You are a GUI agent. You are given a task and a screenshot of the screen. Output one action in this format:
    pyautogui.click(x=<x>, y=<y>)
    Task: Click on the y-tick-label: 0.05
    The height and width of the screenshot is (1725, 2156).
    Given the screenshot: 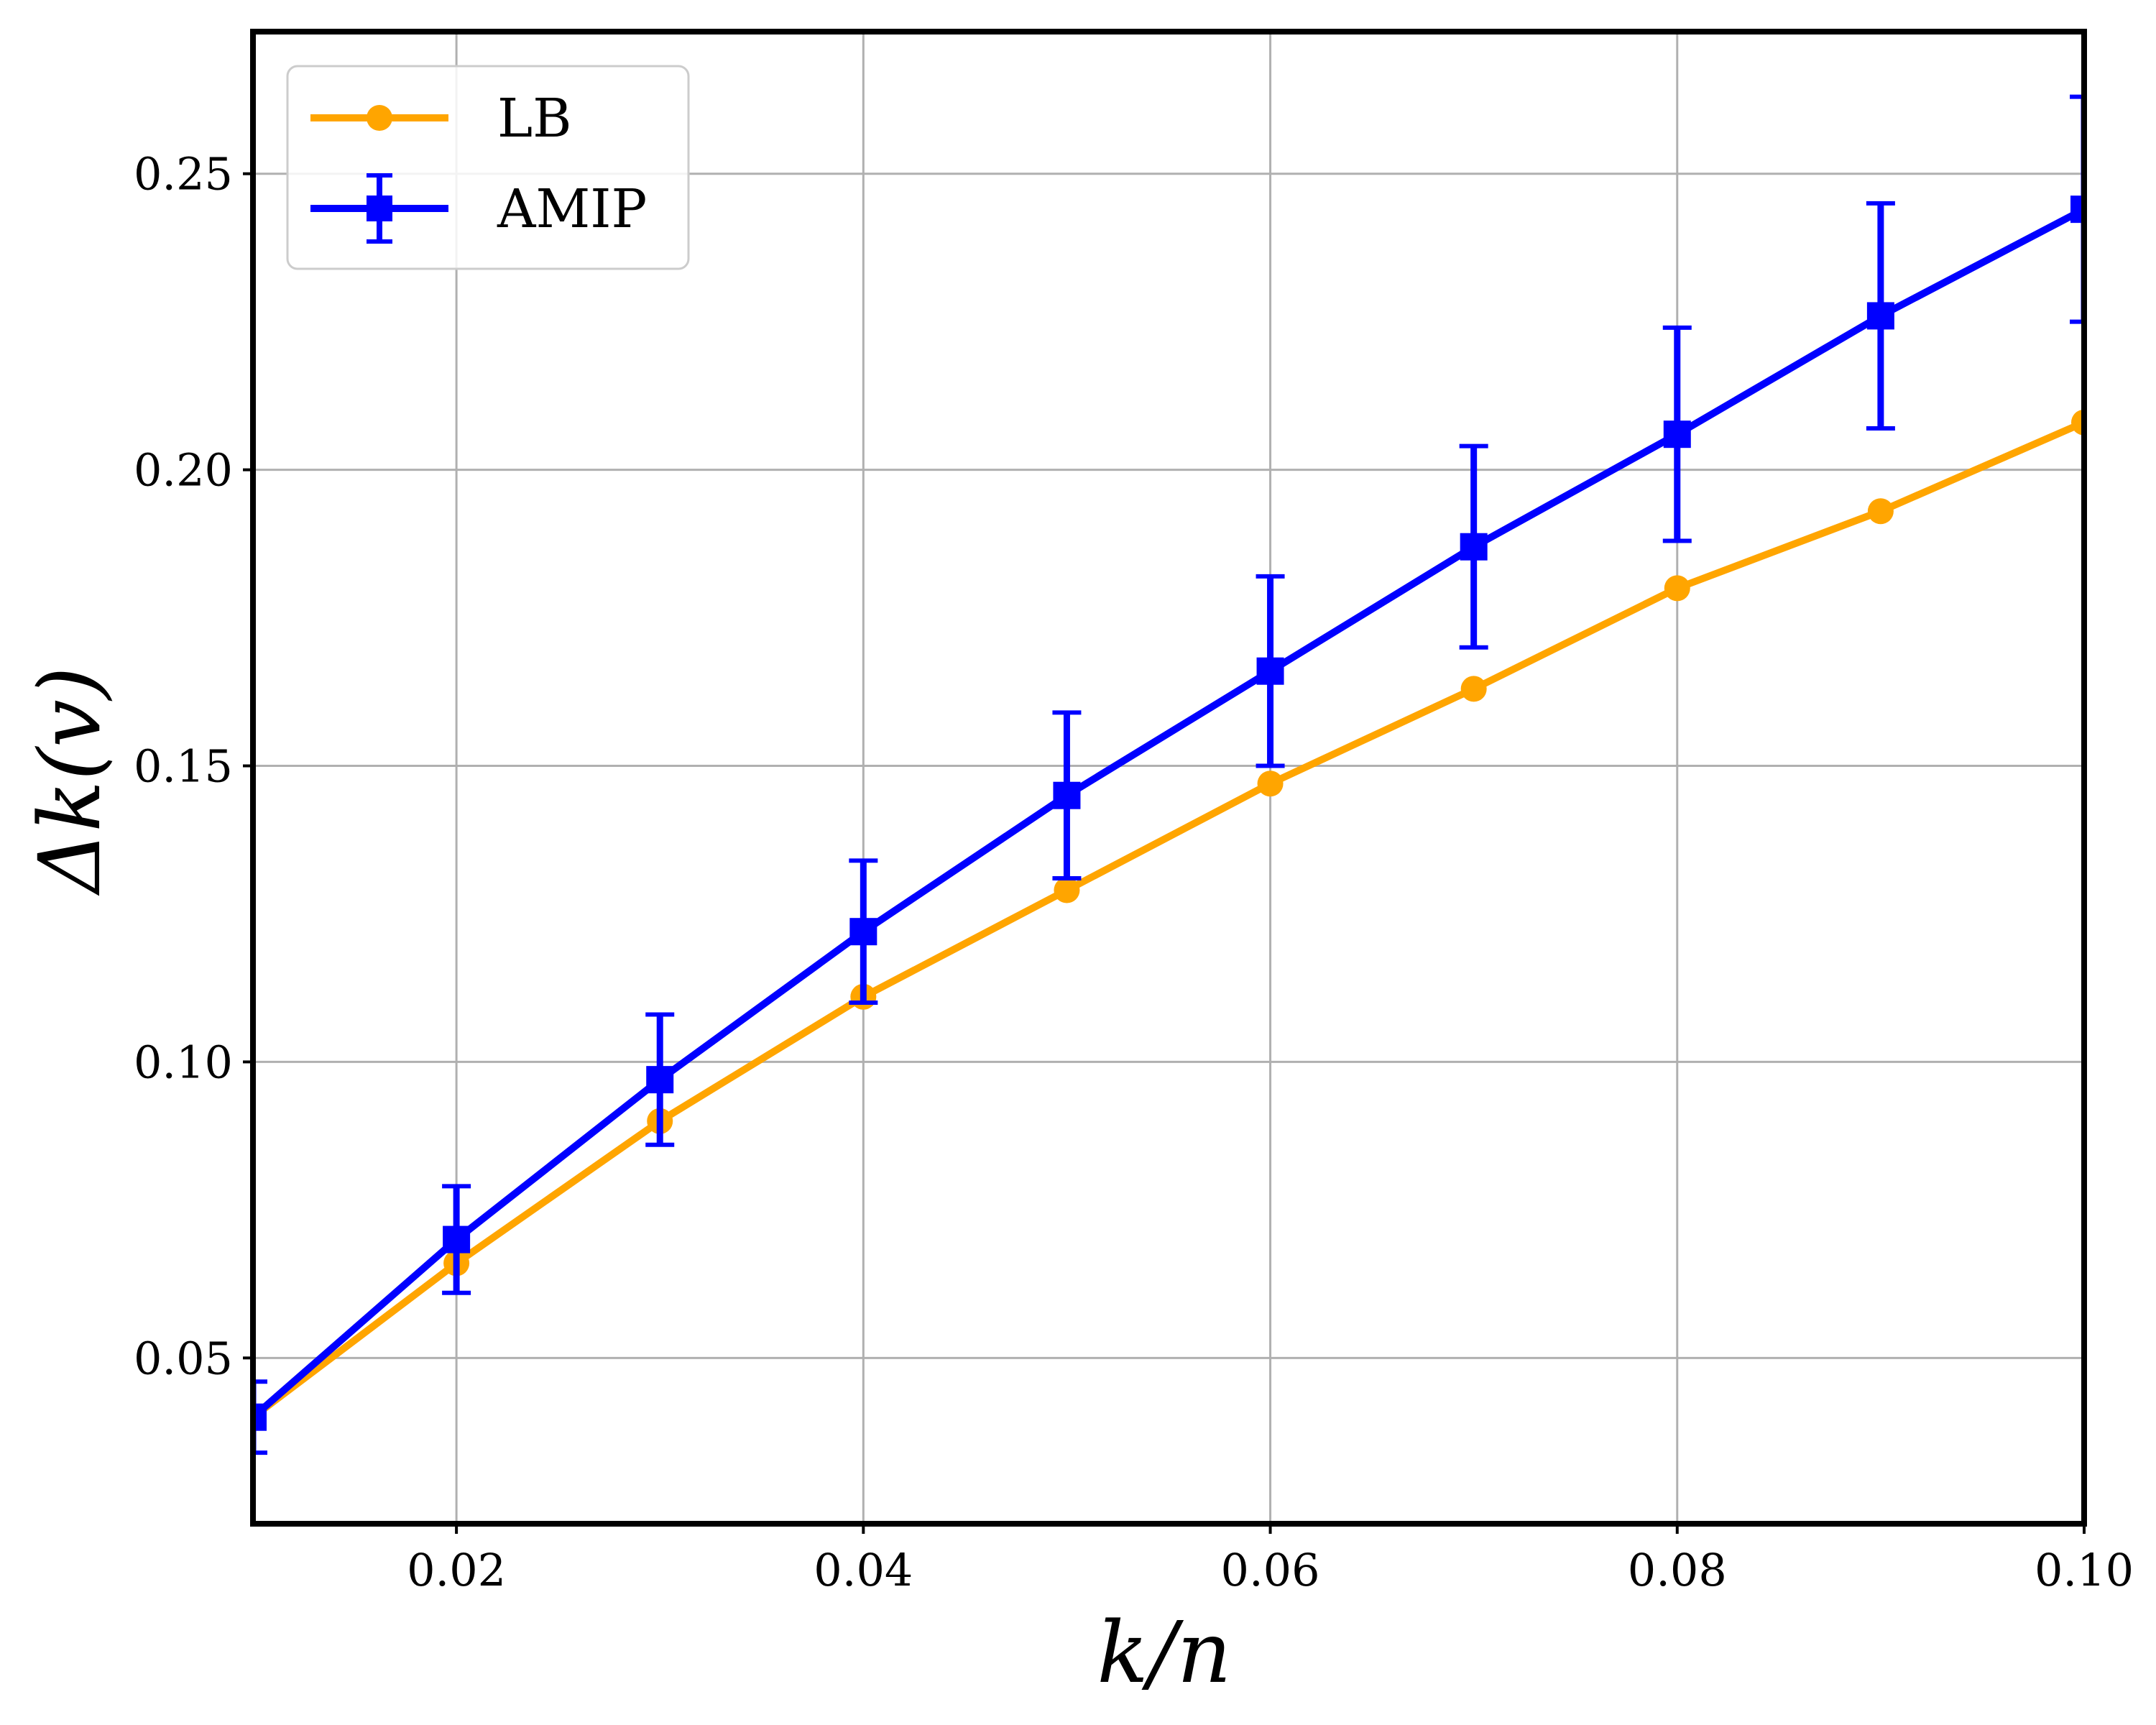 What is the action you would take?
    pyautogui.click(x=184, y=1358)
    